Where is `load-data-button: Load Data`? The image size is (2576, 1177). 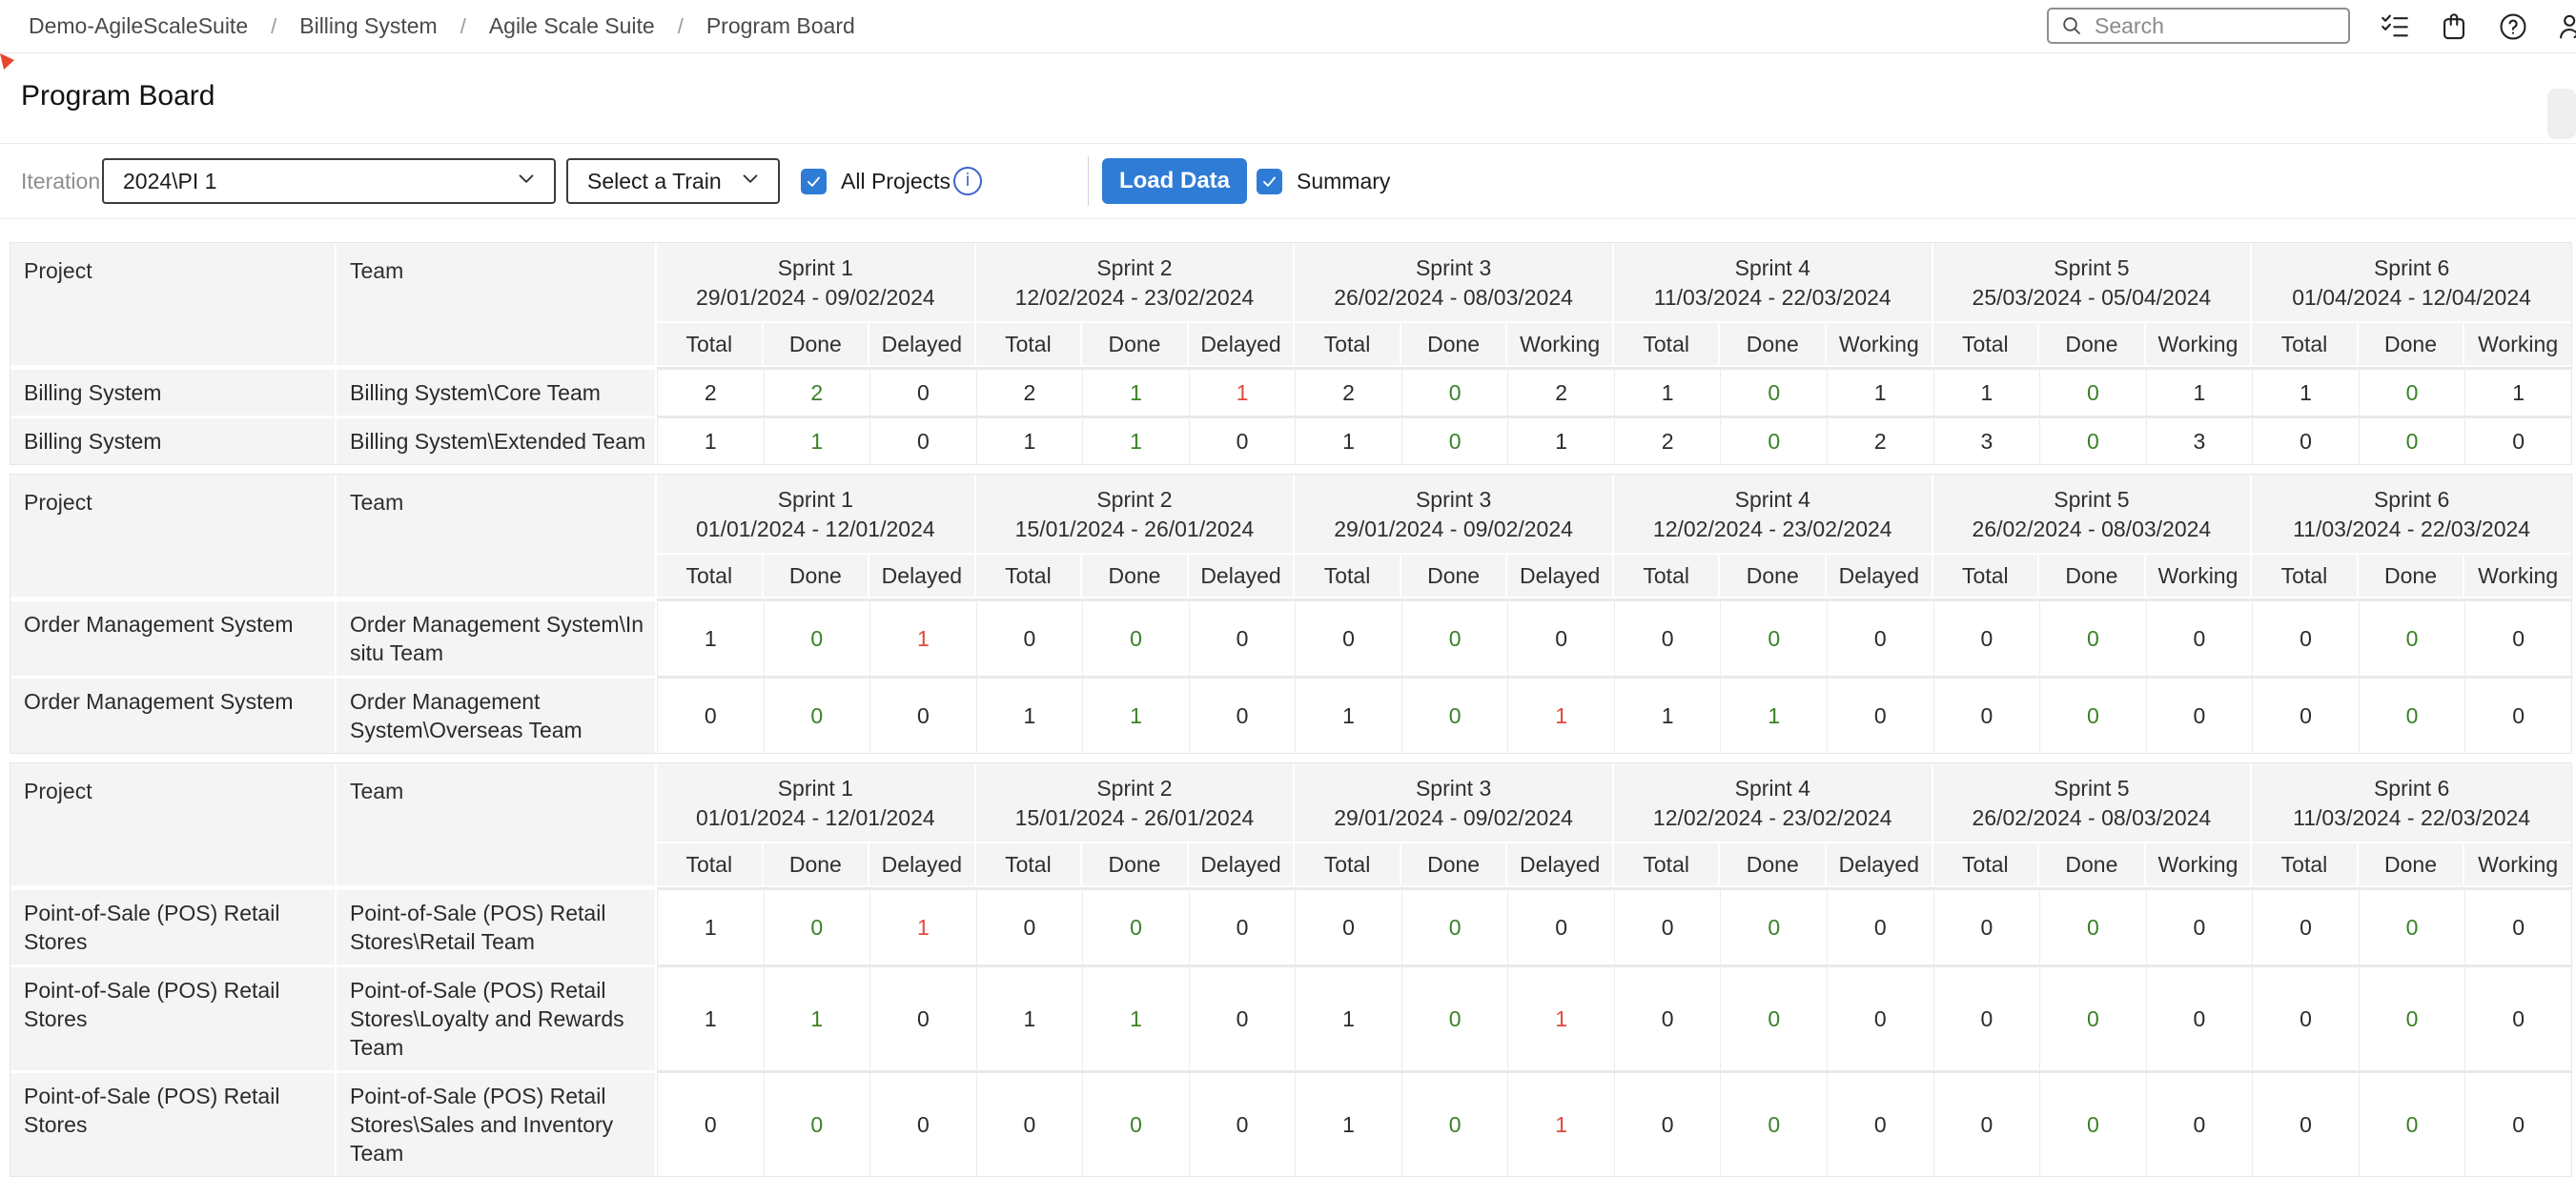 load-data-button: Load Data is located at coordinates (1174, 181).